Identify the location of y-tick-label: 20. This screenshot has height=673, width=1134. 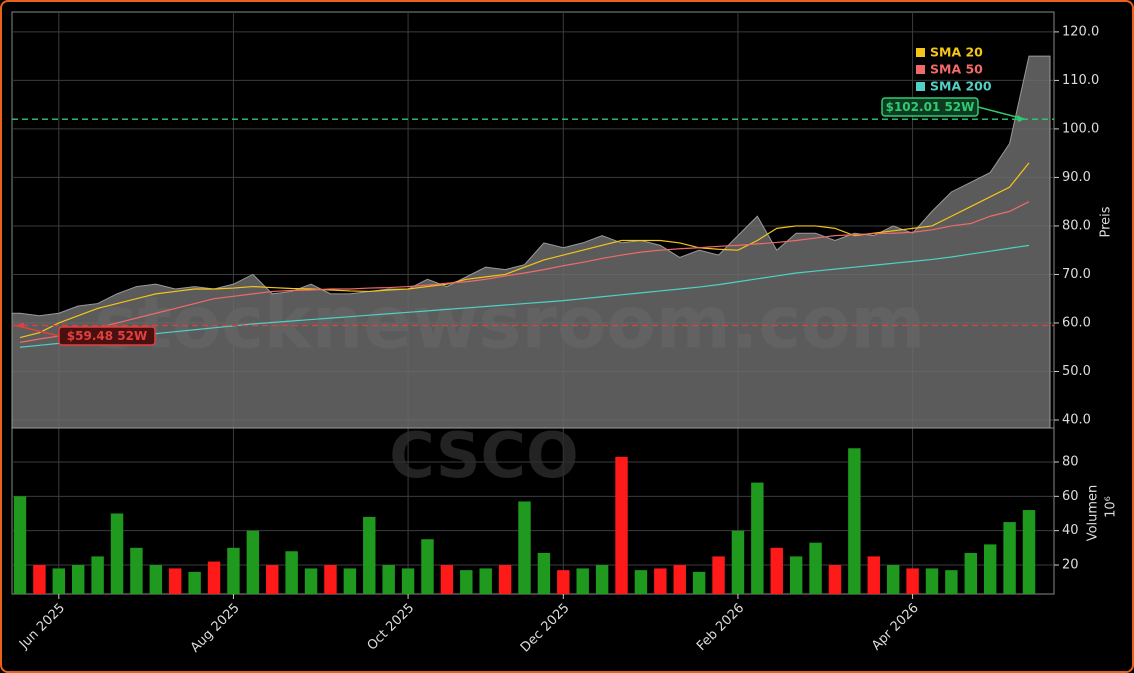
(1070, 564).